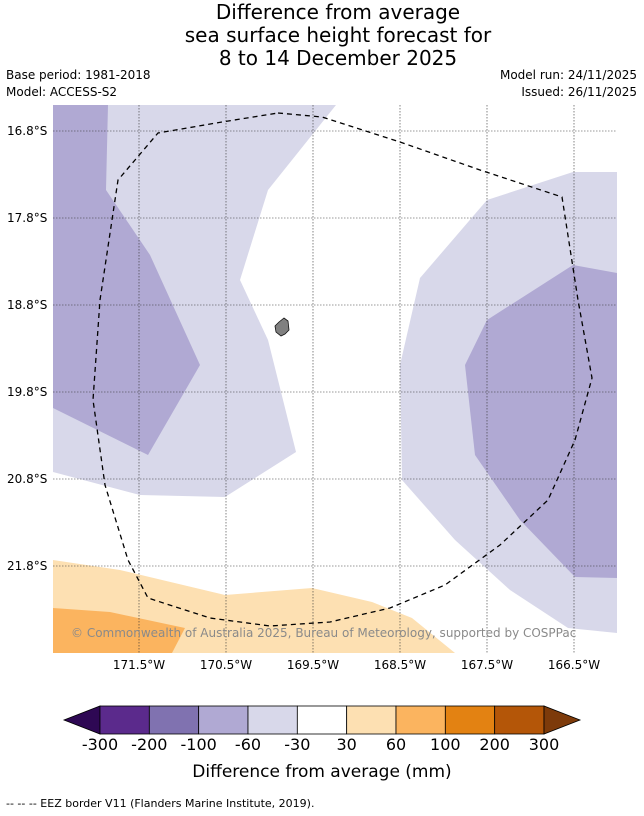 The image size is (644, 816). What do you see at coordinates (579, 92) in the screenshot?
I see `issued-date: Issued: 26/11/2025` at bounding box center [579, 92].